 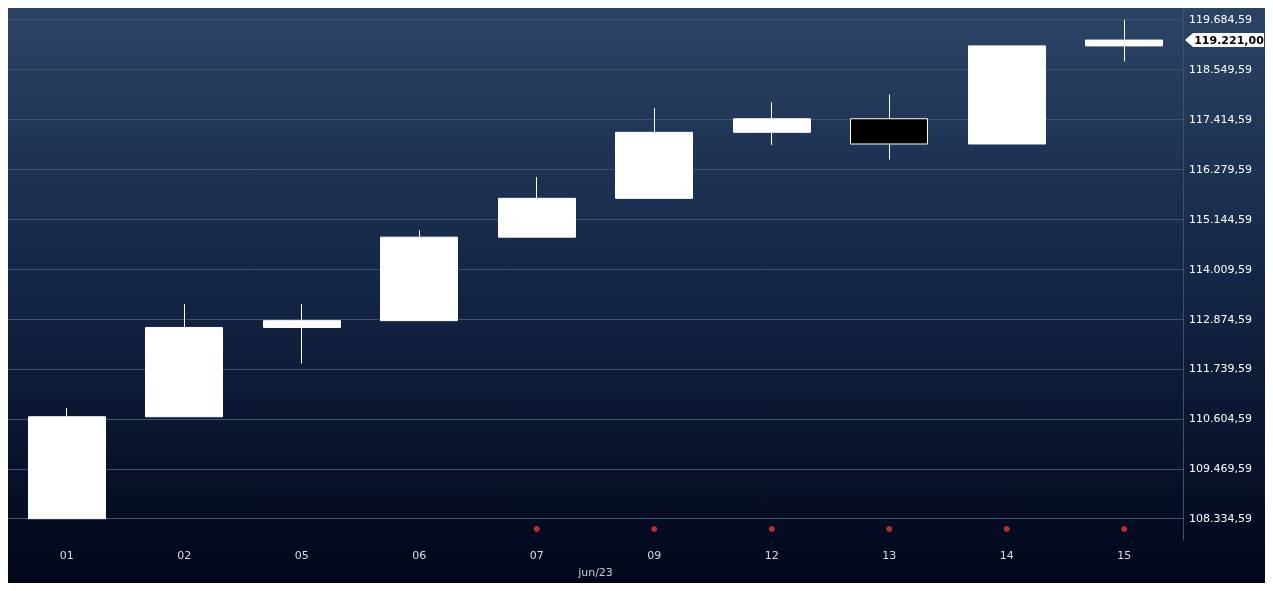 I want to click on x-tick-label: 01, so click(x=66, y=555).